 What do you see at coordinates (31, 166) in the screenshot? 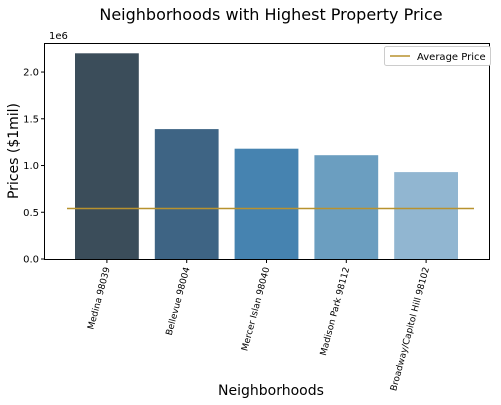
I see `y-tick-label: 1.0` at bounding box center [31, 166].